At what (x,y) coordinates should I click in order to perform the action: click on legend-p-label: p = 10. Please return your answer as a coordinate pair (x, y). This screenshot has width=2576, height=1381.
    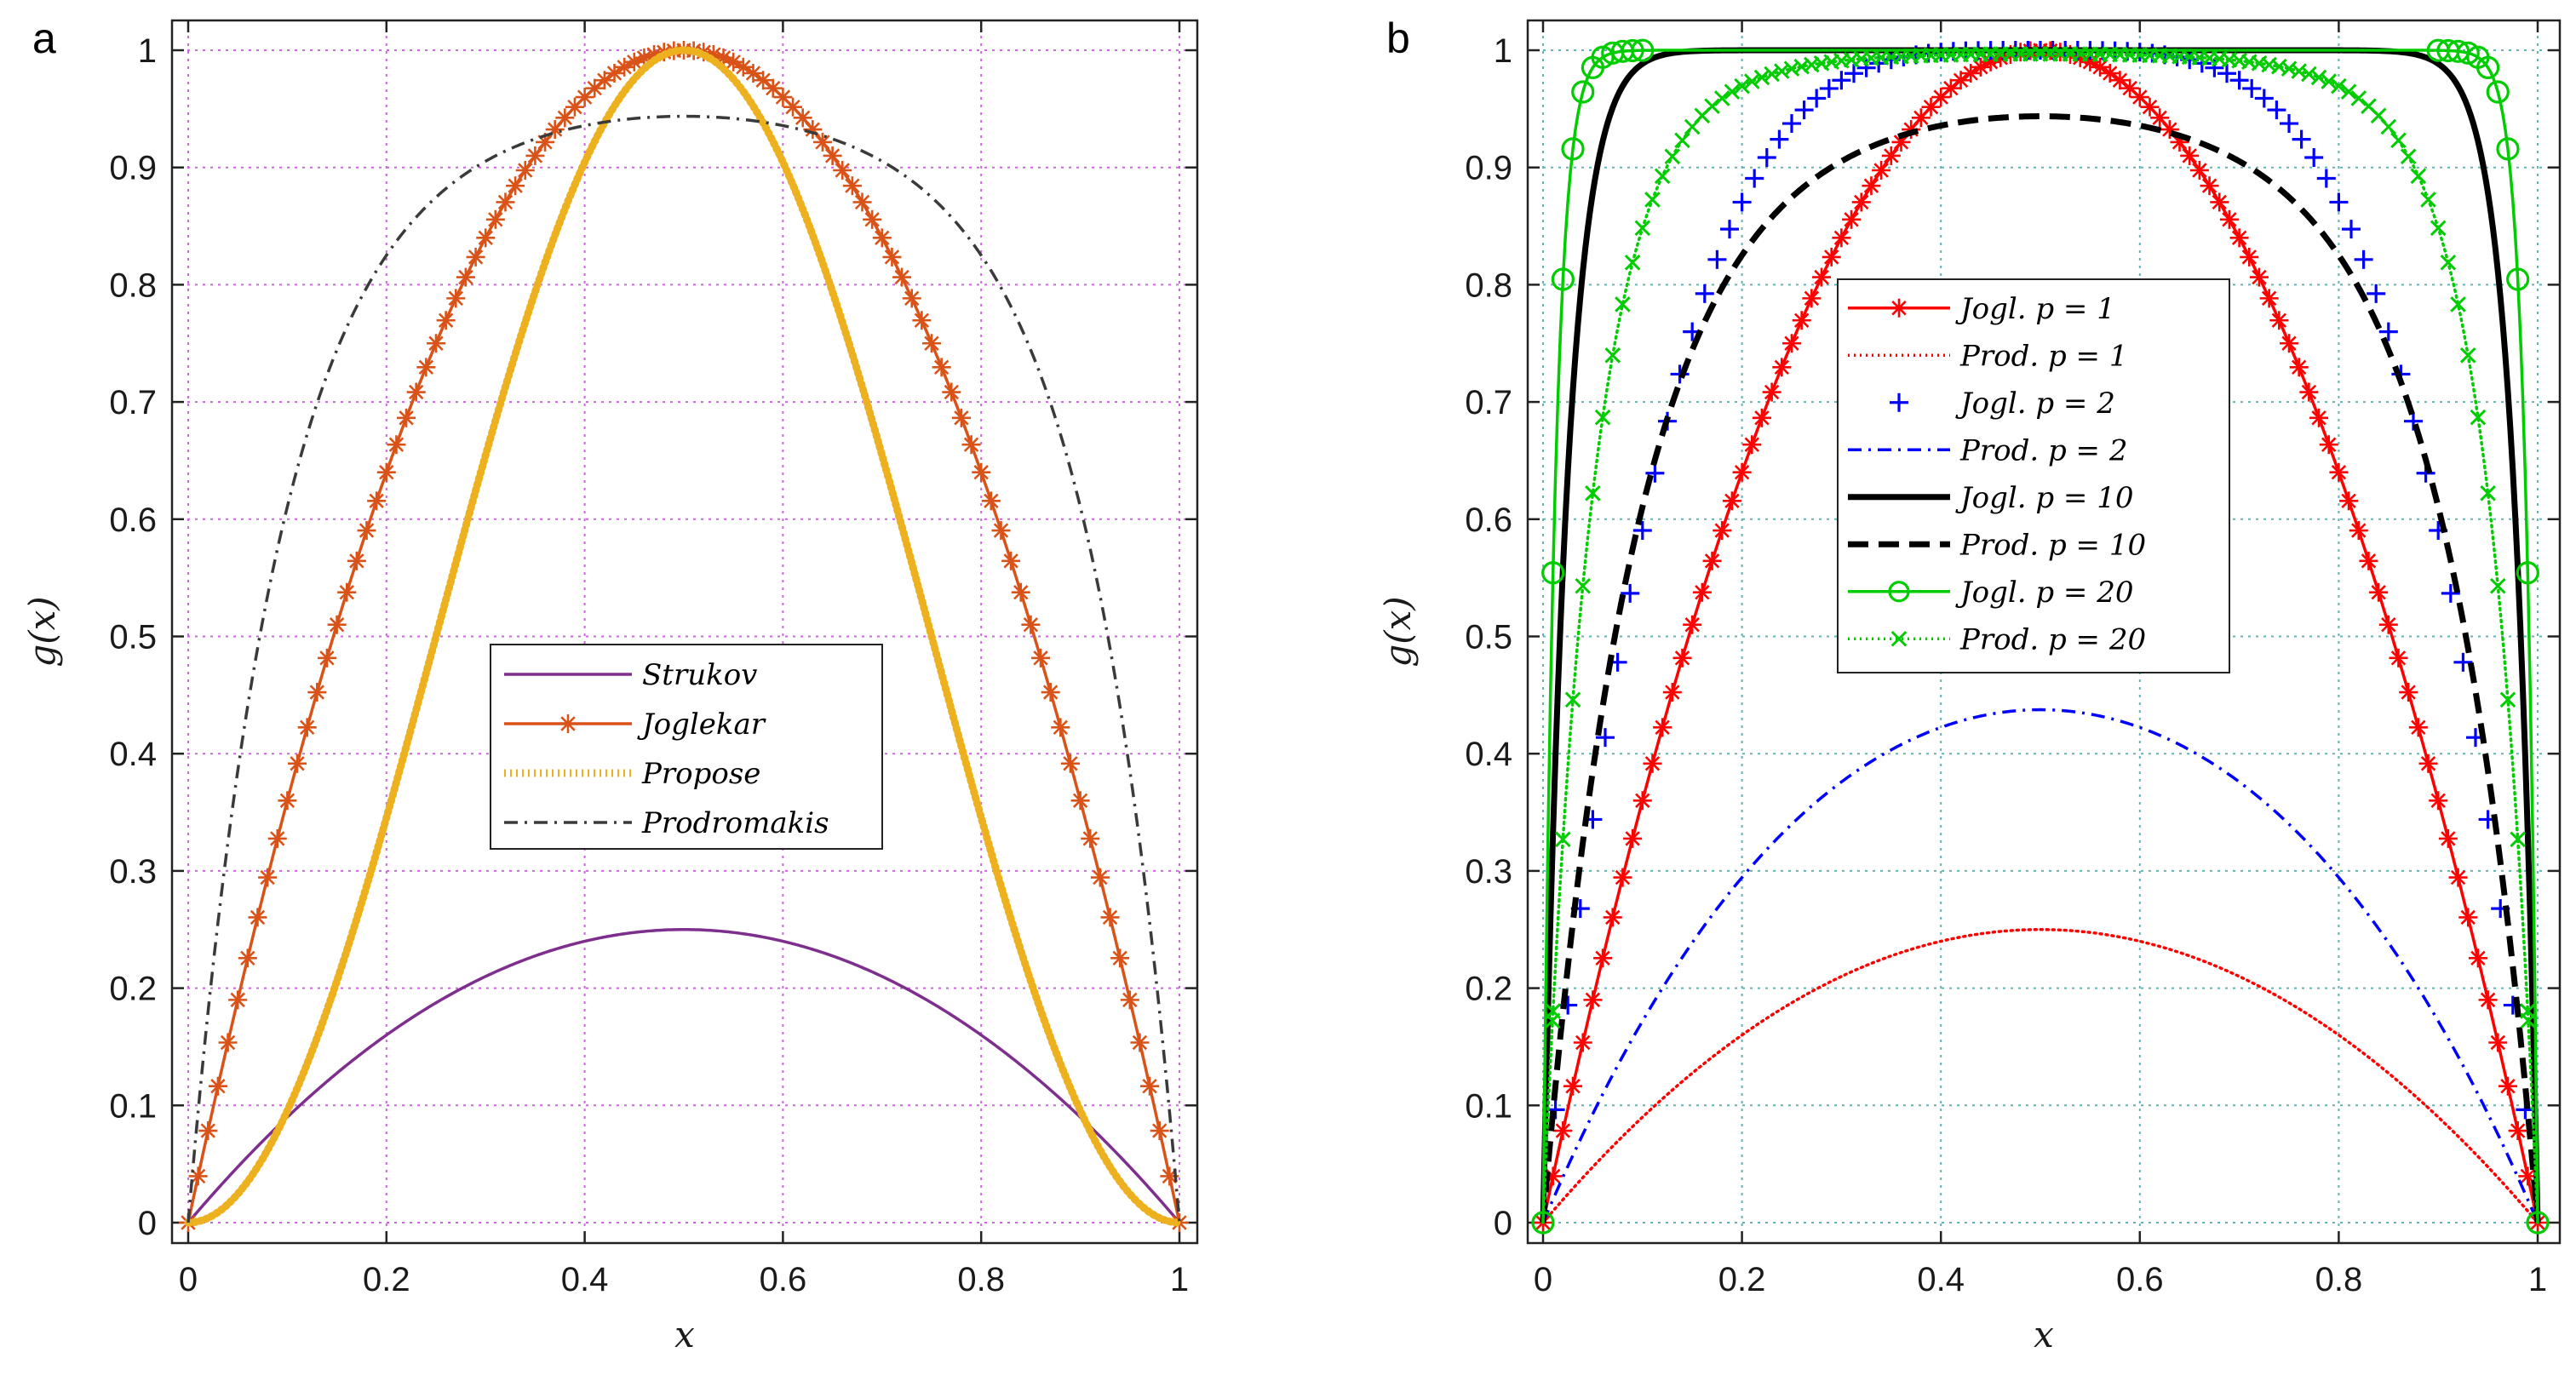
    Looking at the image, I should click on (2097, 545).